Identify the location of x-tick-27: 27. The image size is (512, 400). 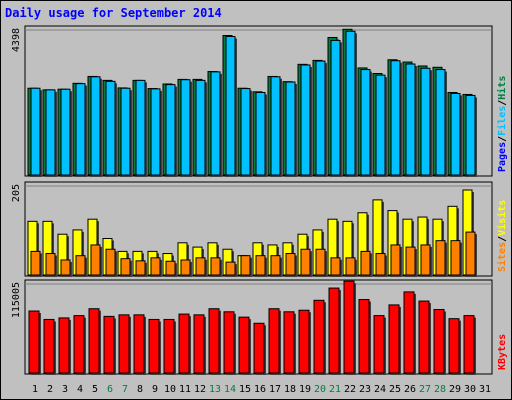
(425, 389).